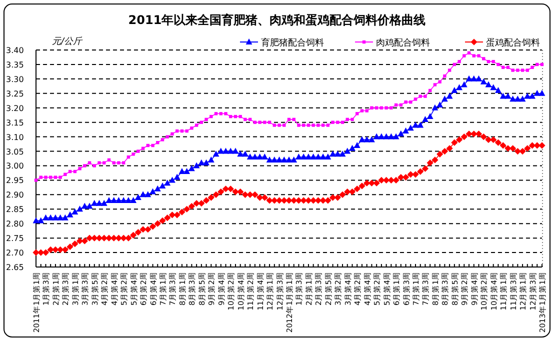  Describe the element at coordinates (15, 181) in the screenshot. I see `y-tick-label: 2.95` at that location.